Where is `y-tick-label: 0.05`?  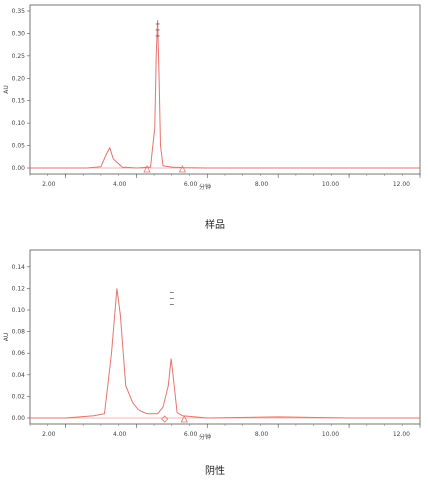 y-tick-label: 0.05 is located at coordinates (19, 146).